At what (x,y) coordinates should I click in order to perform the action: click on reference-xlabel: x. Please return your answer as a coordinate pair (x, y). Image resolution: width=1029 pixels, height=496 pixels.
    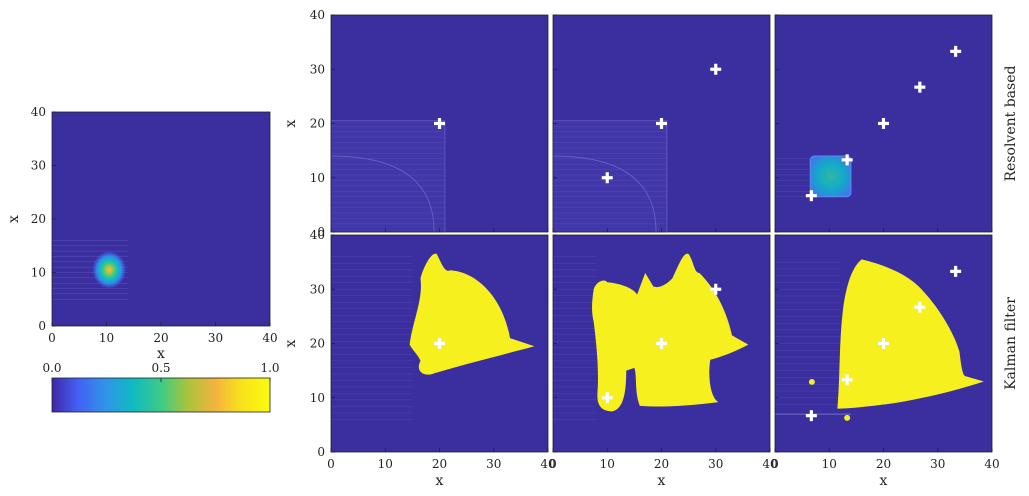
    Looking at the image, I should click on (161, 354).